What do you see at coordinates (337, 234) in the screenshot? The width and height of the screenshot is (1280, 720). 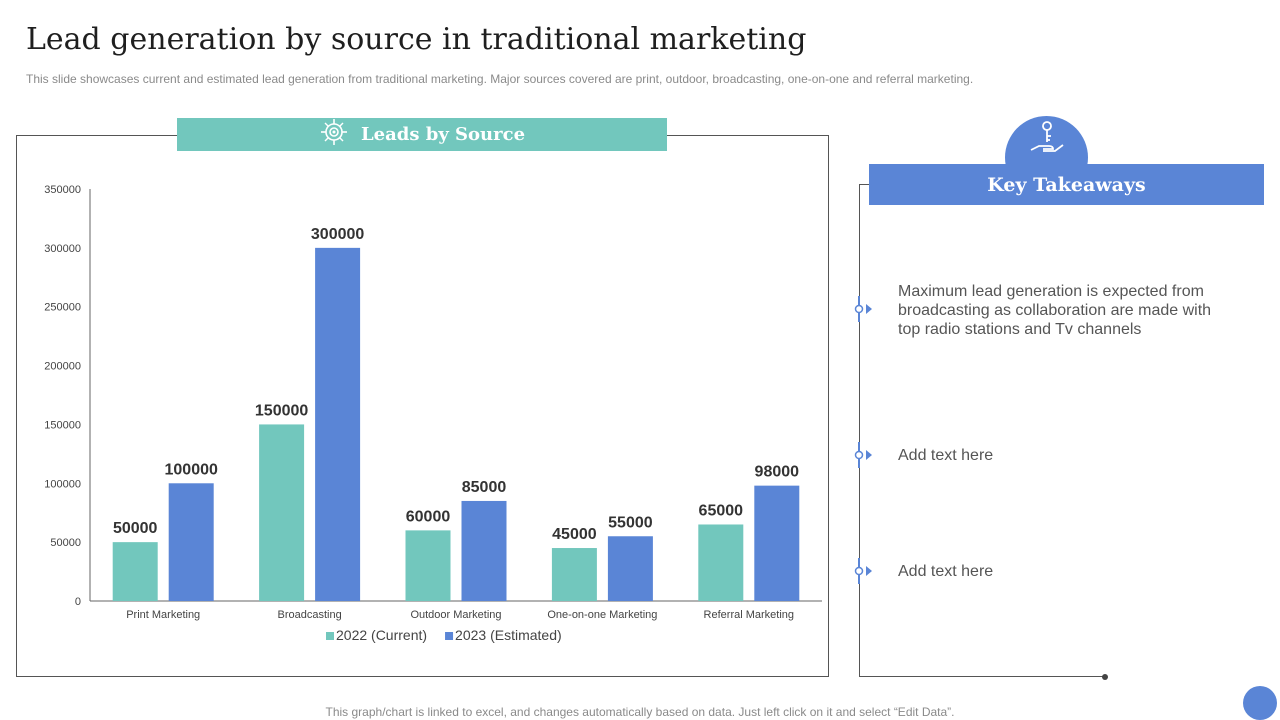 I see `data-label: 300000` at bounding box center [337, 234].